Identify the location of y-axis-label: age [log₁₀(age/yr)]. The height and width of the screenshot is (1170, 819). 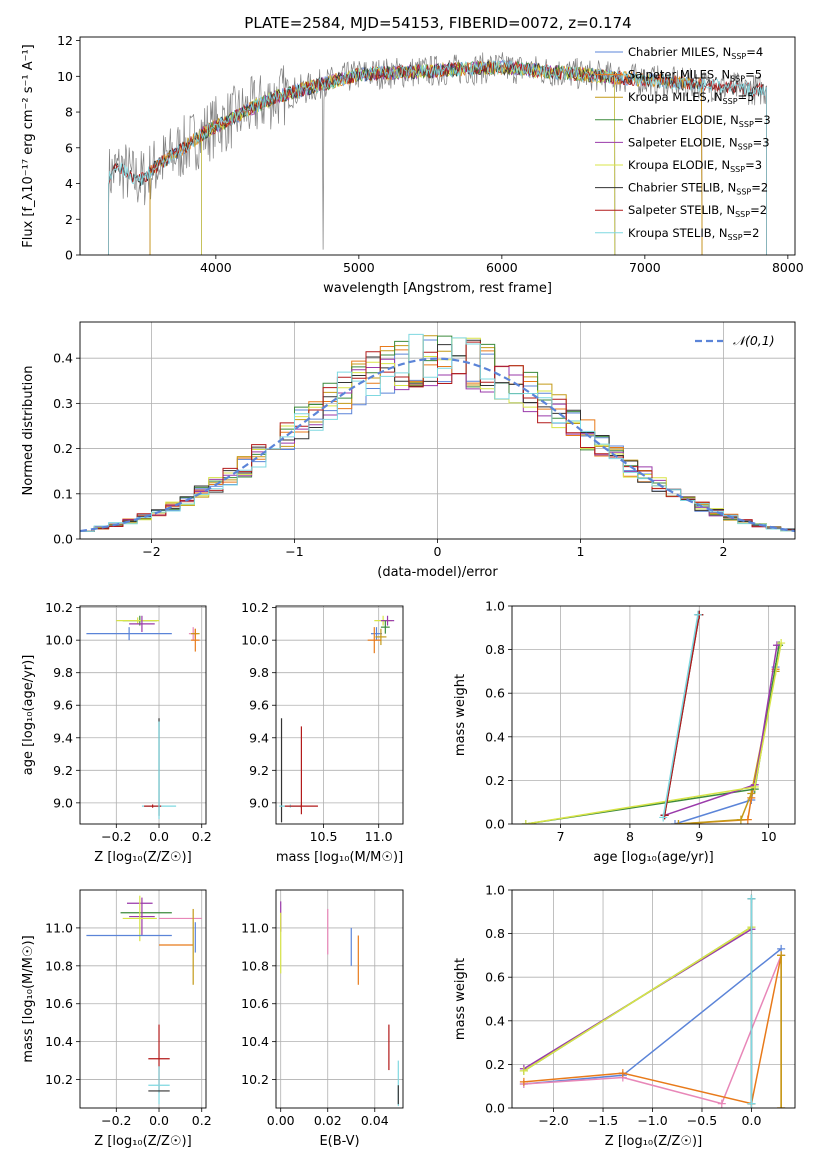
(28, 715).